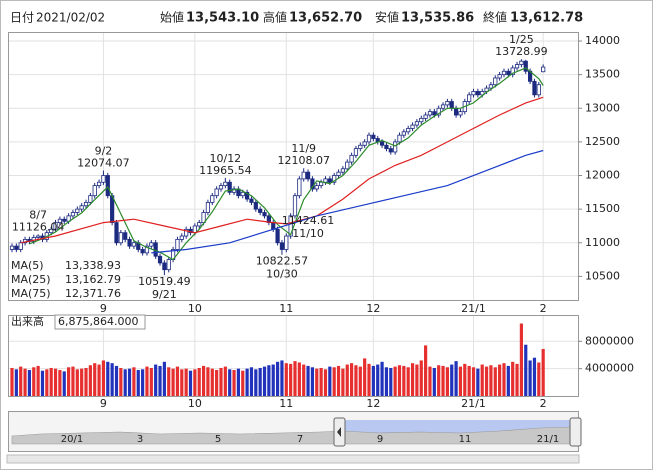  I want to click on x-tick-label: 11, so click(286, 403).